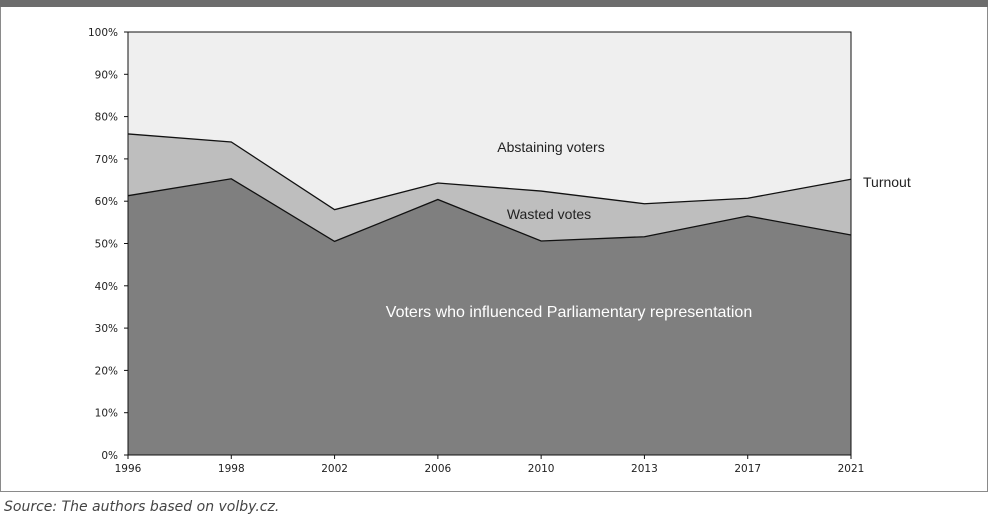  Describe the element at coordinates (109, 456) in the screenshot. I see `y-tick-label: 0%` at that location.